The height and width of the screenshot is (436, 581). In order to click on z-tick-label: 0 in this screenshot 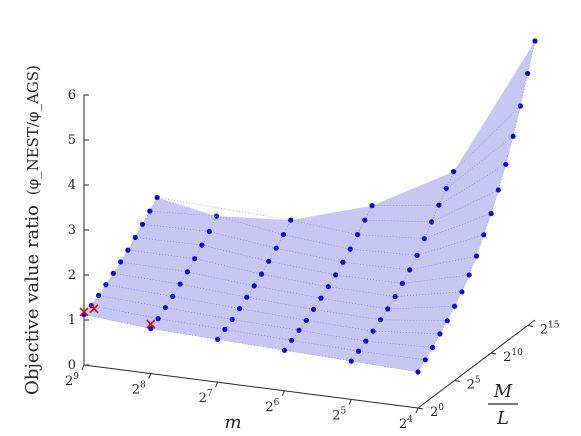, I will do `click(72, 365)`.